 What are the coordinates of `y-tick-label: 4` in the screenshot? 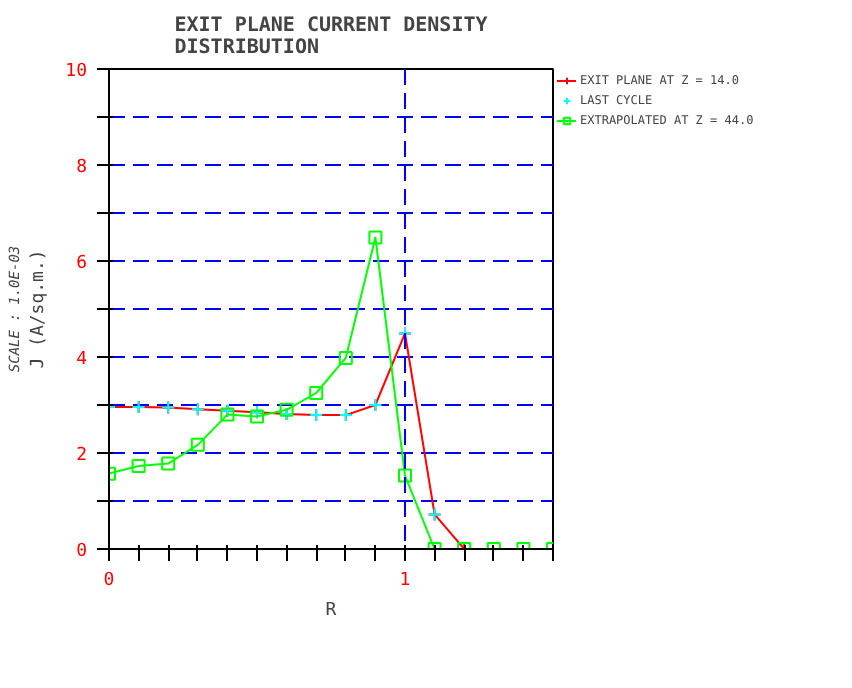 It's located at (82, 360).